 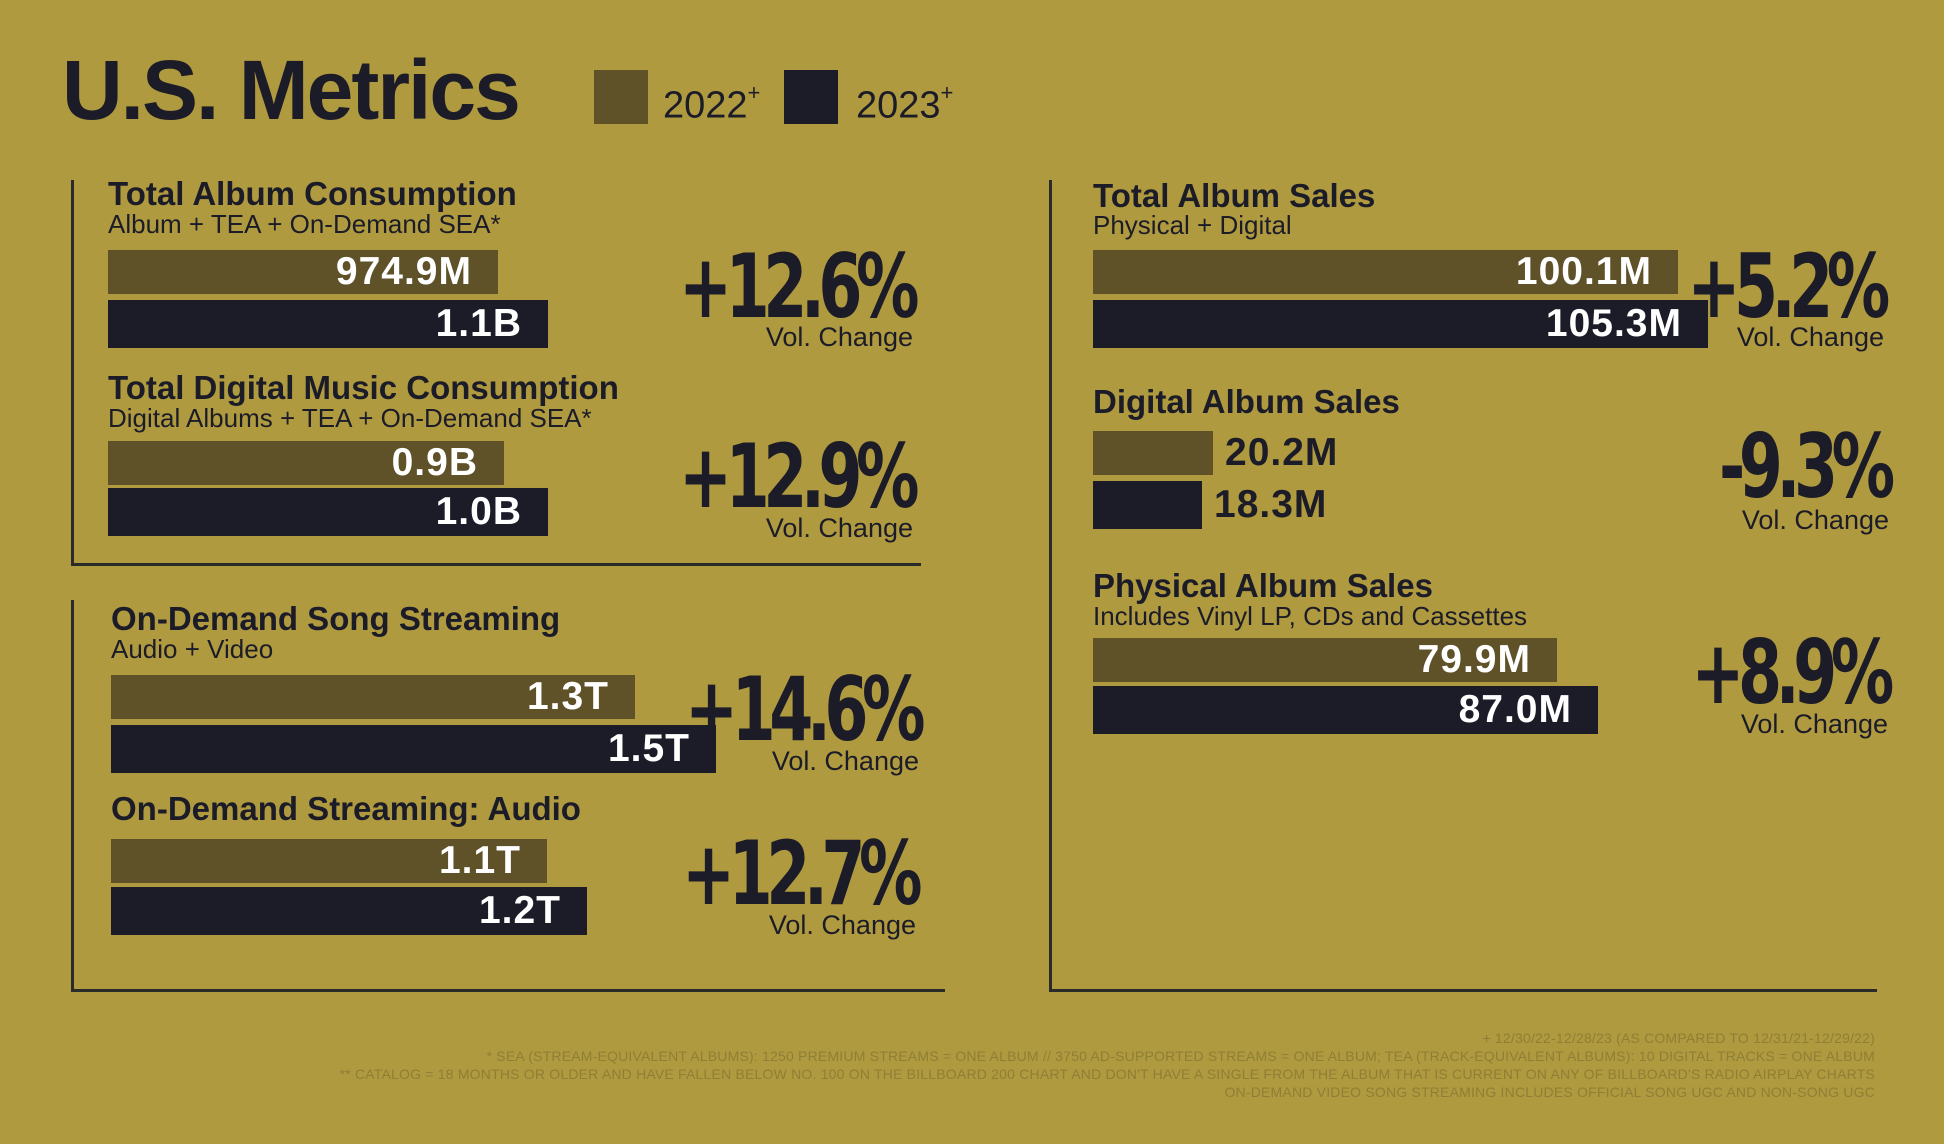 I want to click on bar-value-2023: 1.5T, so click(x=648, y=748).